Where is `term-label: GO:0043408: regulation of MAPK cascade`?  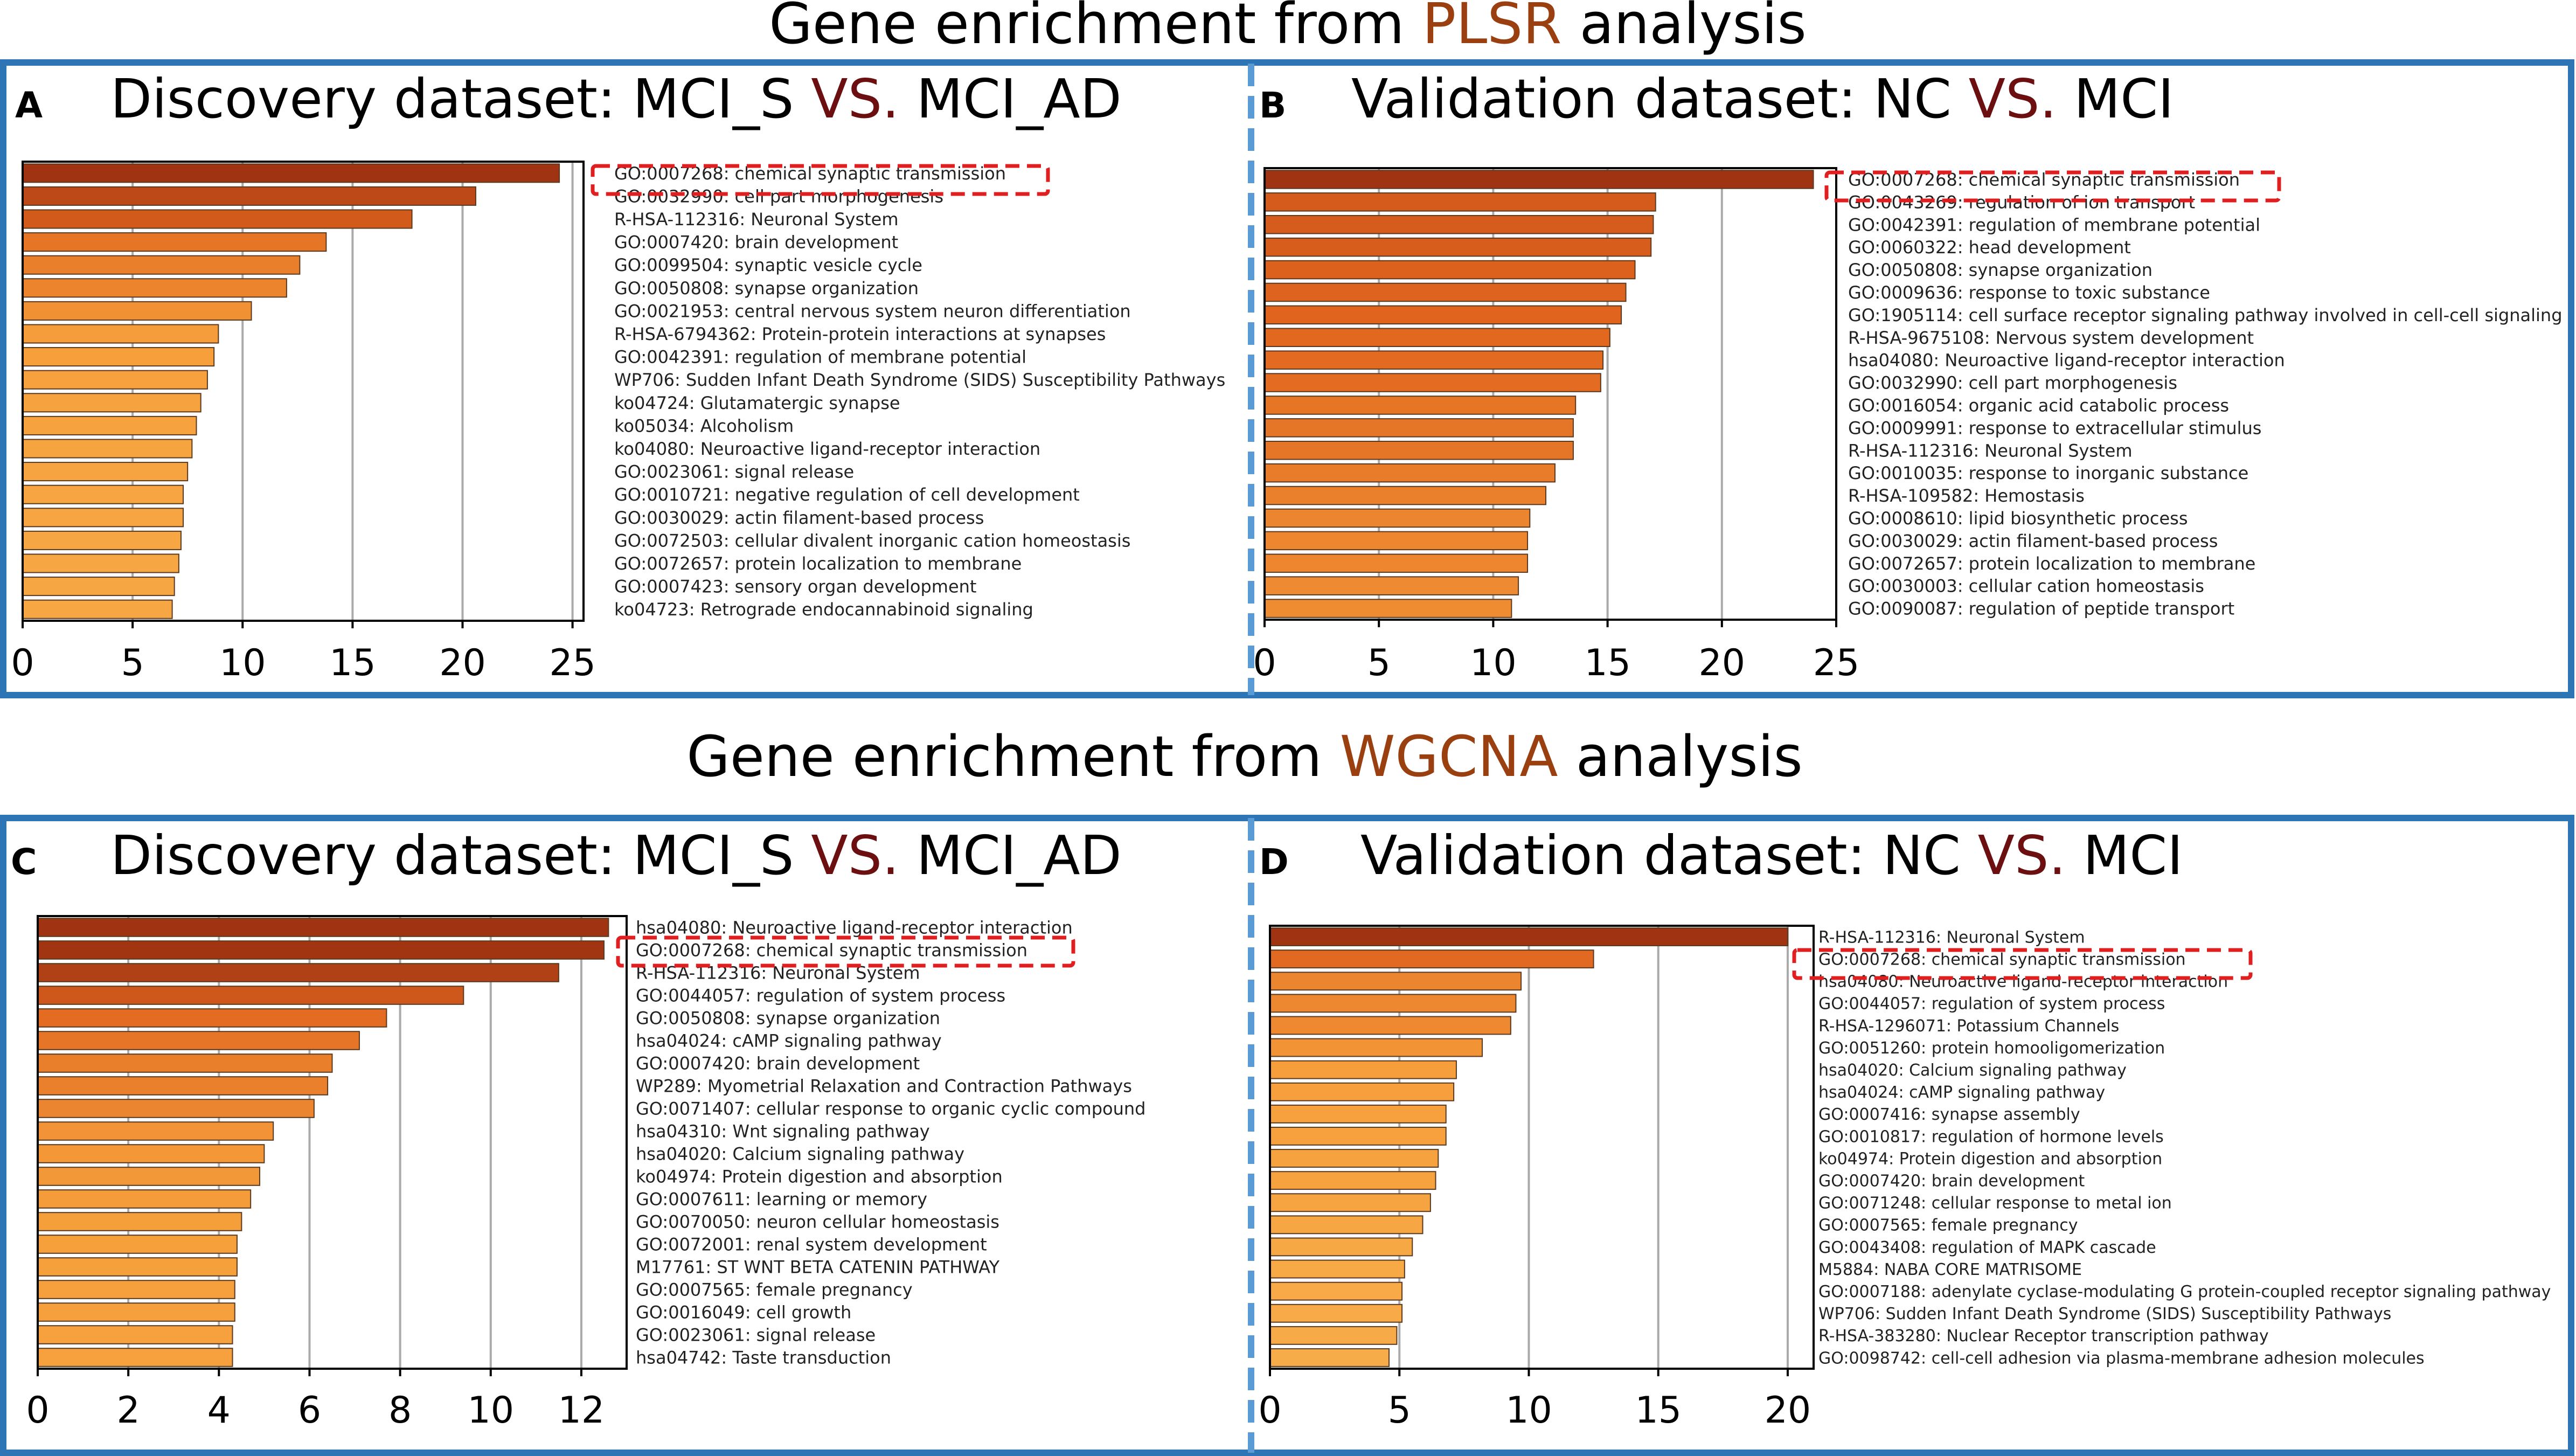 term-label: GO:0043408: regulation of MAPK cascade is located at coordinates (1987, 1247).